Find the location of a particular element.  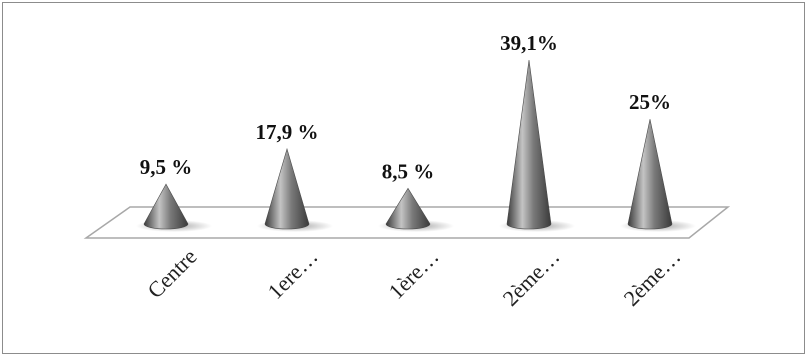

data-label: 39,1% is located at coordinates (529, 43).